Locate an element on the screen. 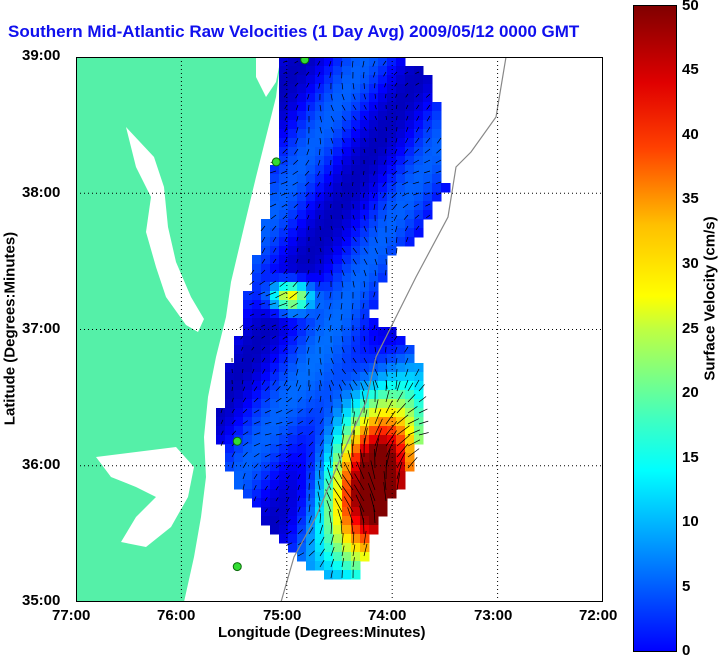 The width and height of the screenshot is (724, 659). radar-stations is located at coordinates (271, 314).